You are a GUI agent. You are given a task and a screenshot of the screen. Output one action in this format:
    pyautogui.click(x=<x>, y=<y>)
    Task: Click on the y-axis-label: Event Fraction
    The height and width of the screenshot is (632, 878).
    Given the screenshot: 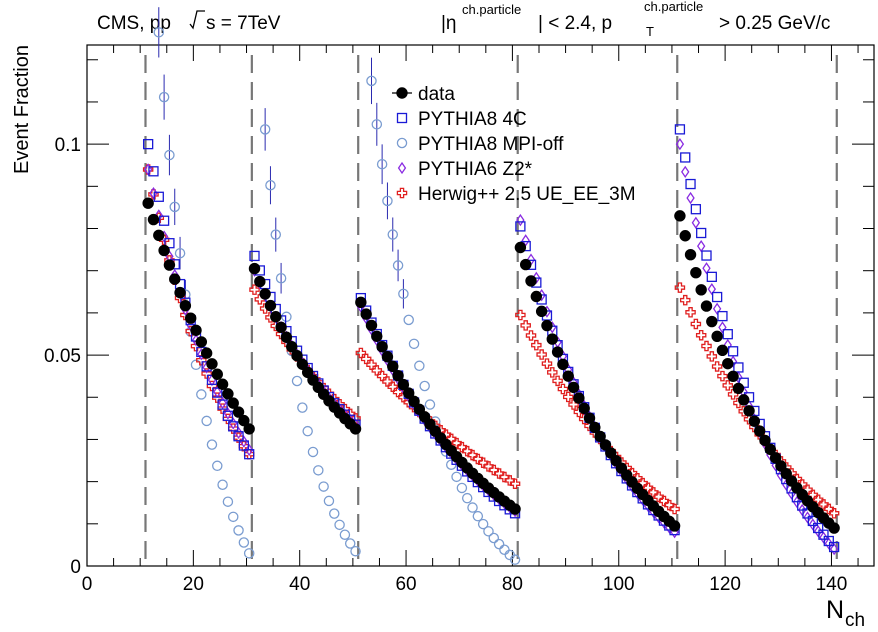 What is the action you would take?
    pyautogui.click(x=22, y=109)
    